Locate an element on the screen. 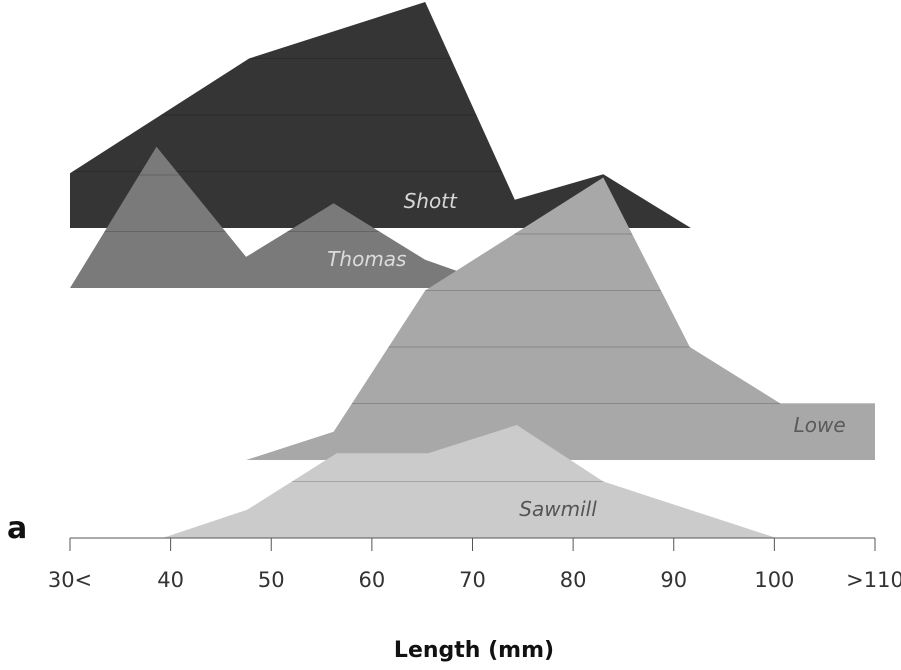 The width and height of the screenshot is (901, 670). x-axis: 30< 40 50 60 70 80 90 100 >110 is located at coordinates (474, 564).